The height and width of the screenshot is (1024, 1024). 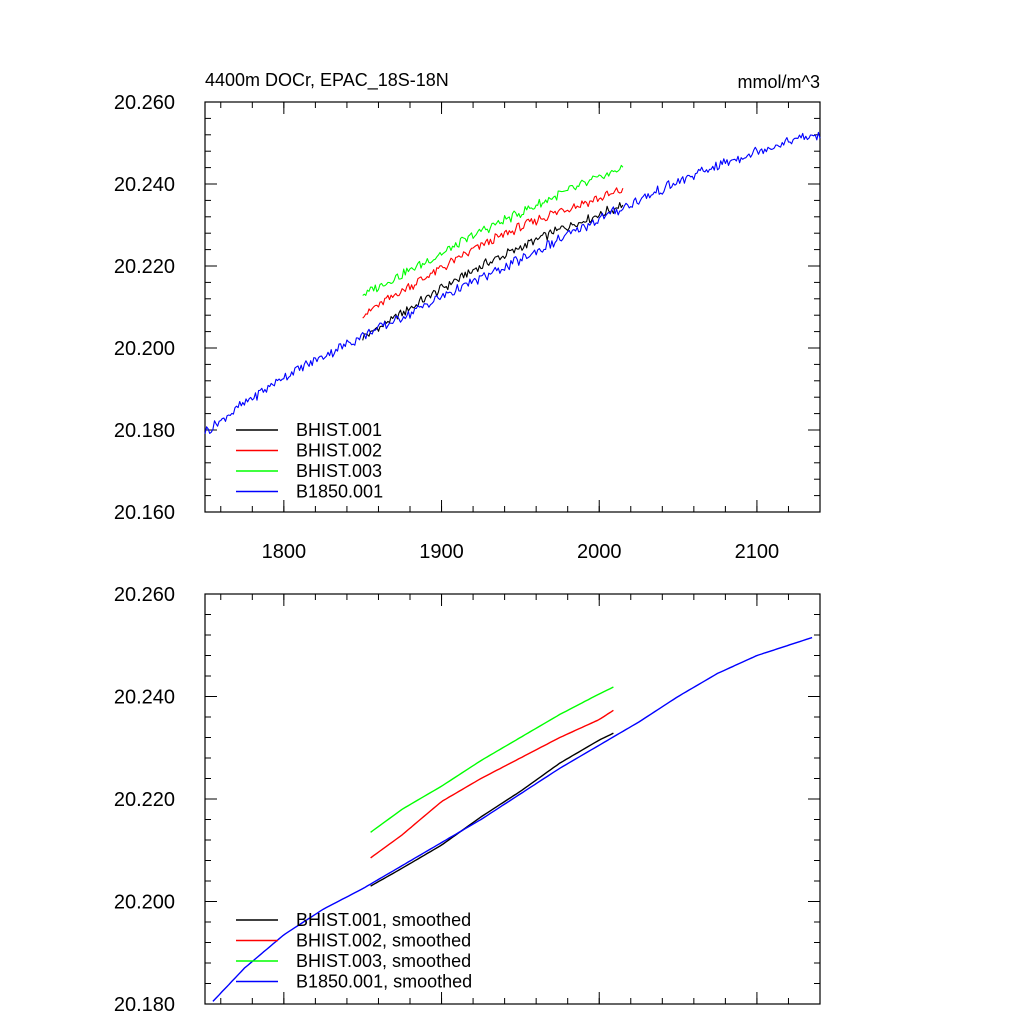 What do you see at coordinates (383, 961) in the screenshot?
I see `legend-label: BHIST.003, smoothed` at bounding box center [383, 961].